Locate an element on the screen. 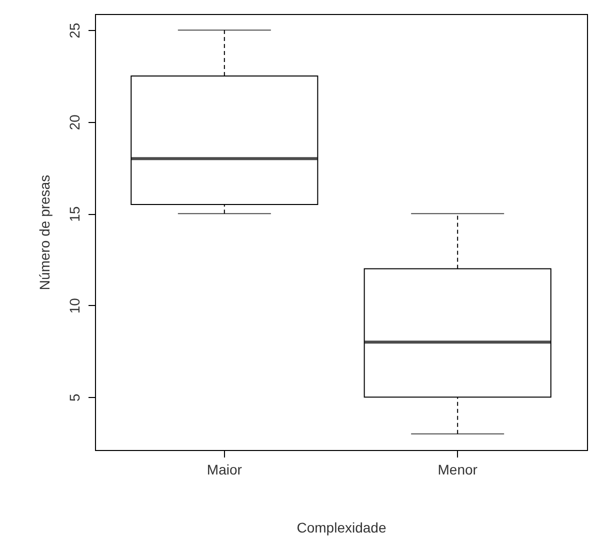 Image resolution: width=593 pixels, height=538 pixels. y-tick-label: 15 is located at coordinates (74, 214).